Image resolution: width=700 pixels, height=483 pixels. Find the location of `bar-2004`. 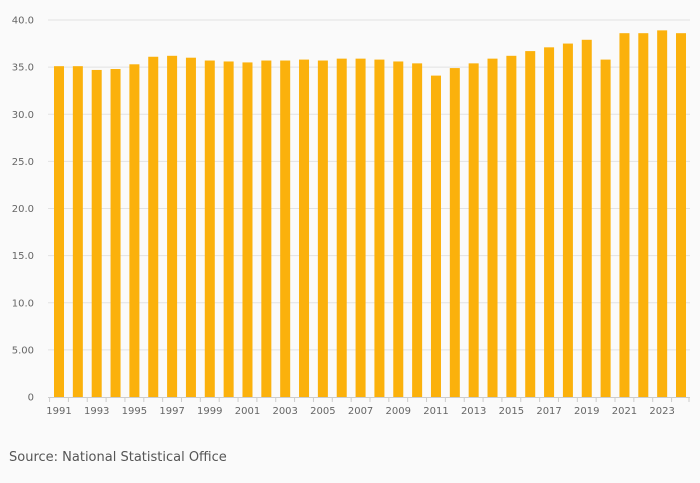

bar-2004 is located at coordinates (304, 228).